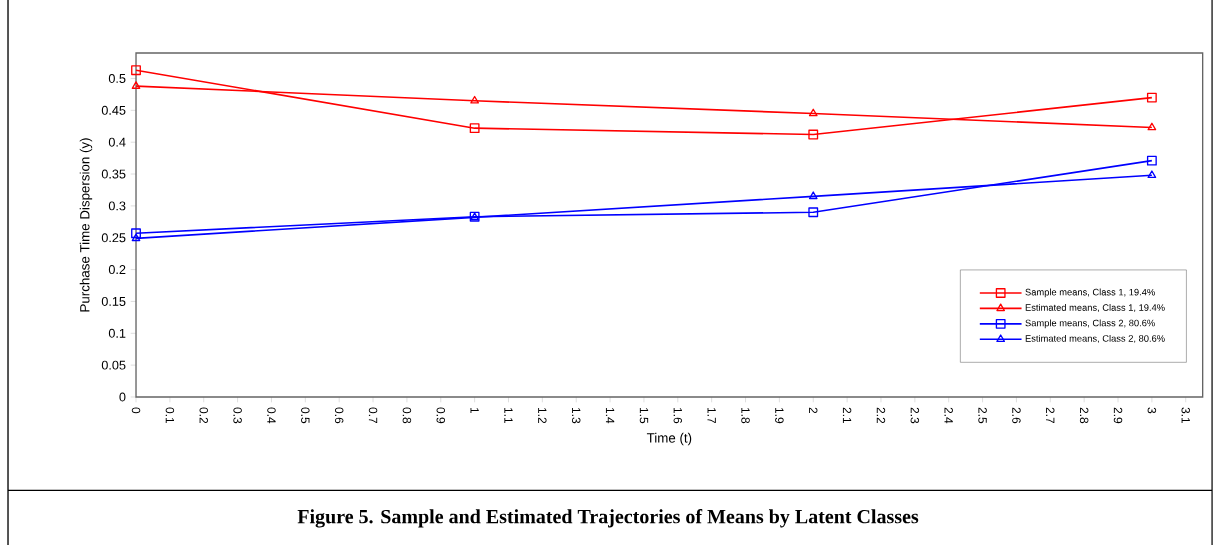  I want to click on x-tick-label: 3.1, so click(1185, 415).